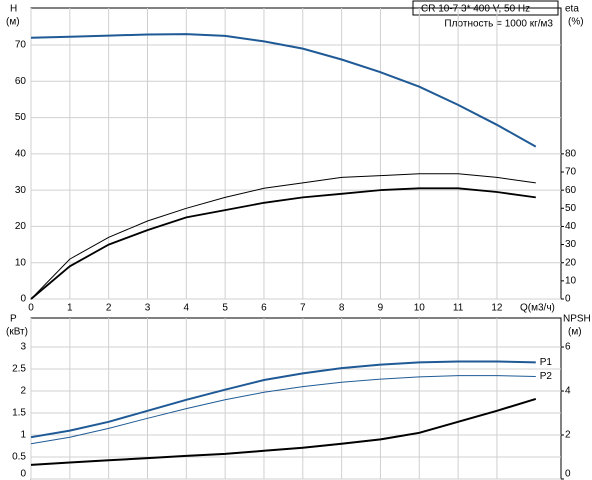 Image resolution: width=592 pixels, height=480 pixels. I want to click on y2-tick-label: 10, so click(571, 280).